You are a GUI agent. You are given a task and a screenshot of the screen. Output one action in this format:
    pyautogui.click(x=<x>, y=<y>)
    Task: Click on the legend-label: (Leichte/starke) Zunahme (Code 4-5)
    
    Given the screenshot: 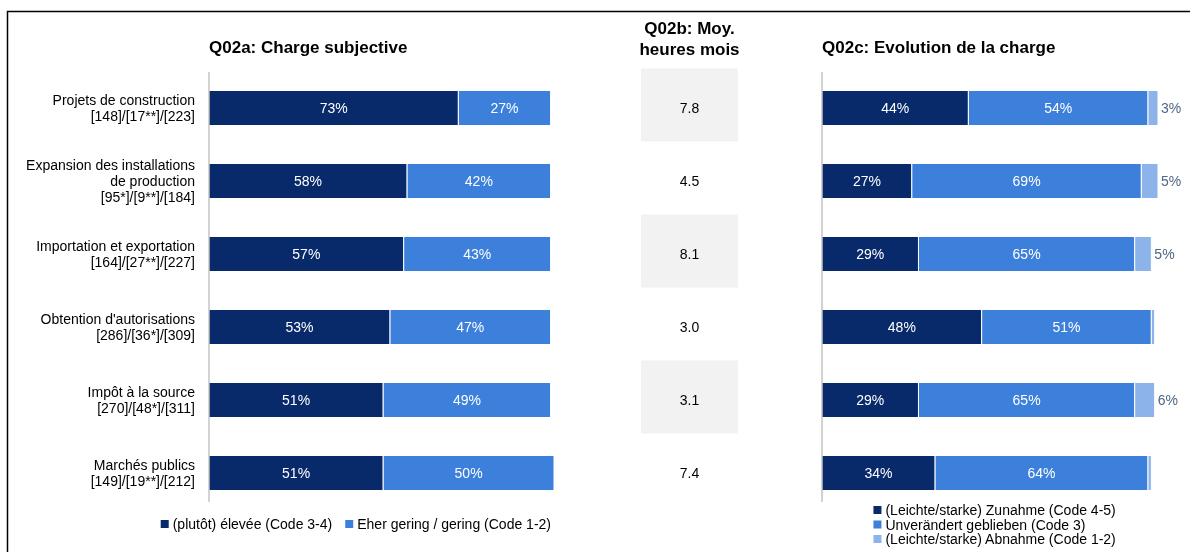 What is the action you would take?
    pyautogui.click(x=1000, y=510)
    